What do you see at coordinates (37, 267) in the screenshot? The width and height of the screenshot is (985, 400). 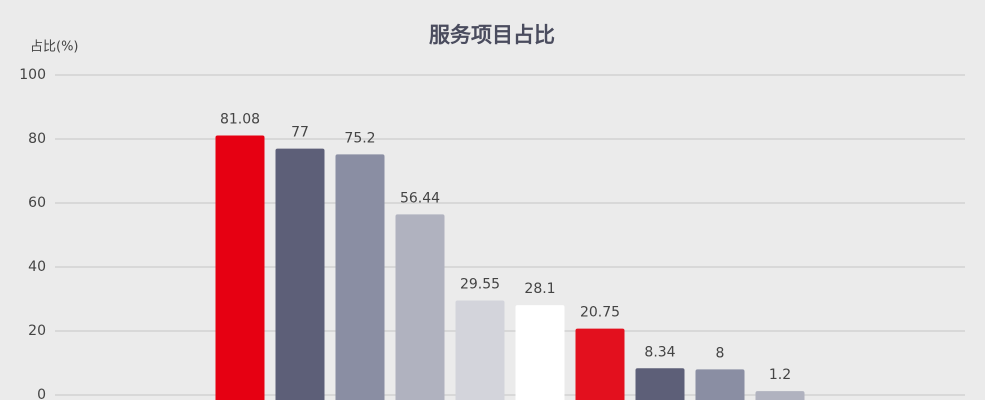 I see `y-tick-label: 40` at bounding box center [37, 267].